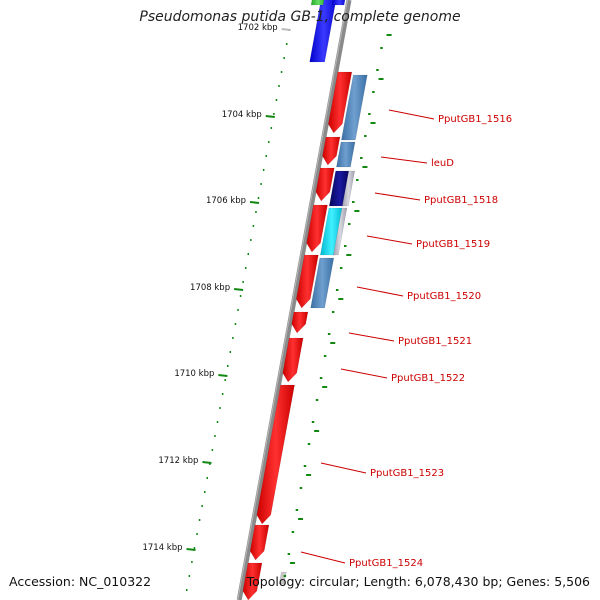 The image size is (600, 600). I want to click on gene-label: PputGB1_1520, so click(444, 296).